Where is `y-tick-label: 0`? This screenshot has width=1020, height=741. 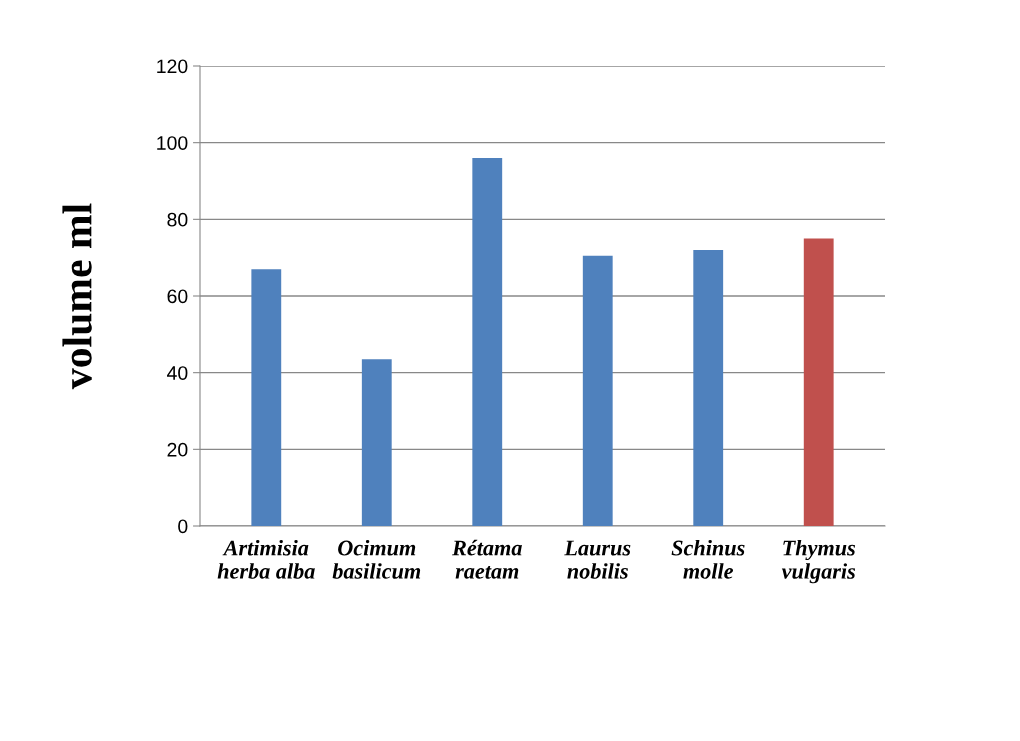 y-tick-label: 0 is located at coordinates (183, 526).